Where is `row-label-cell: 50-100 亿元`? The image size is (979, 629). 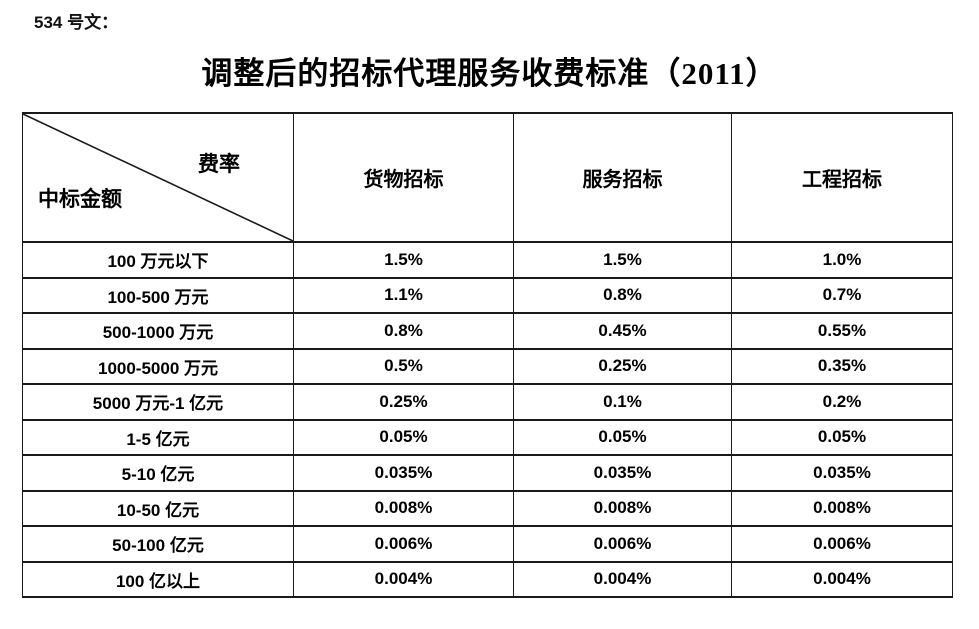 row-label-cell: 50-100 亿元 is located at coordinates (158, 544).